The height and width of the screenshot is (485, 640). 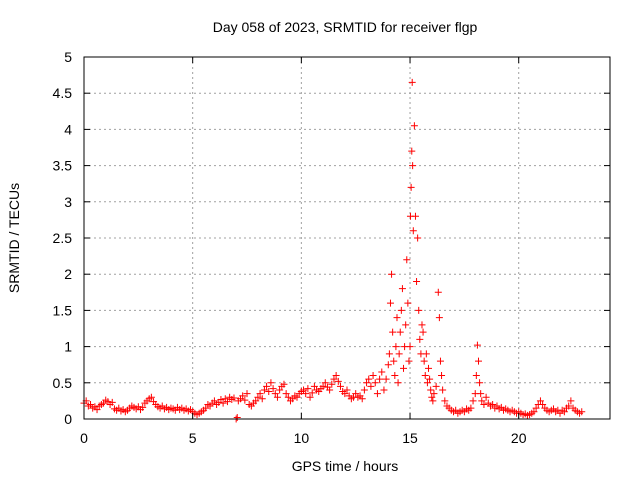 What do you see at coordinates (68, 274) in the screenshot?
I see `y-tick-label: 2` at bounding box center [68, 274].